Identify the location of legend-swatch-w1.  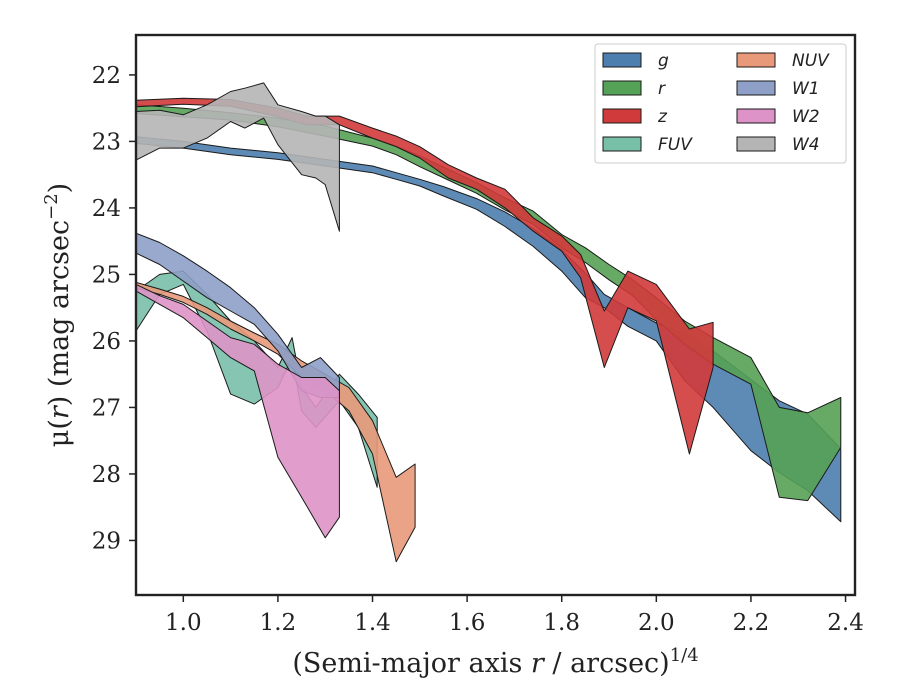
(756, 88).